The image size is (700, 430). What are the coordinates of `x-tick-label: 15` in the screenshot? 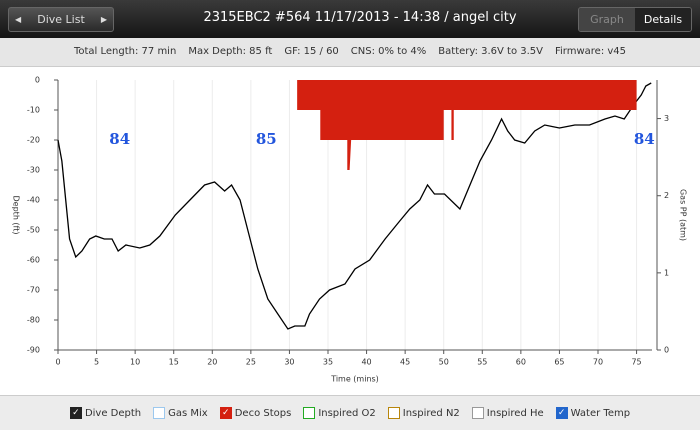 It's located at (174, 362).